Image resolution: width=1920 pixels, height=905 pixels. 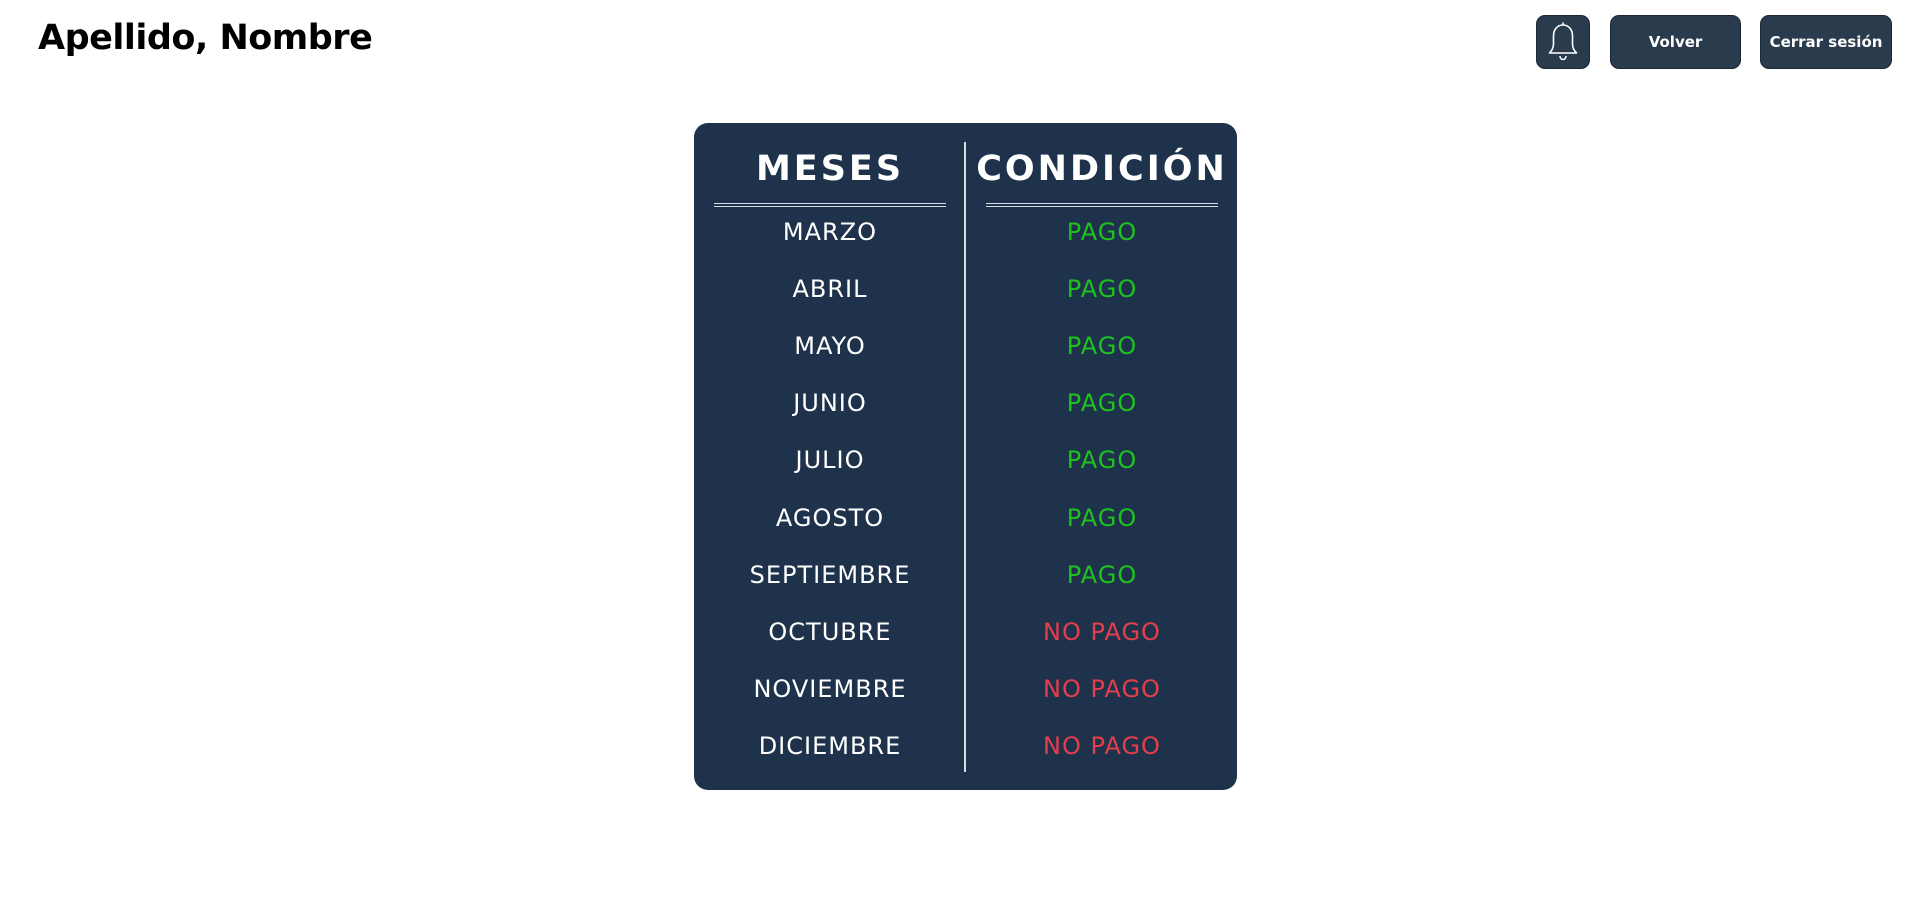 I want to click on months-header: MESES, so click(x=830, y=169).